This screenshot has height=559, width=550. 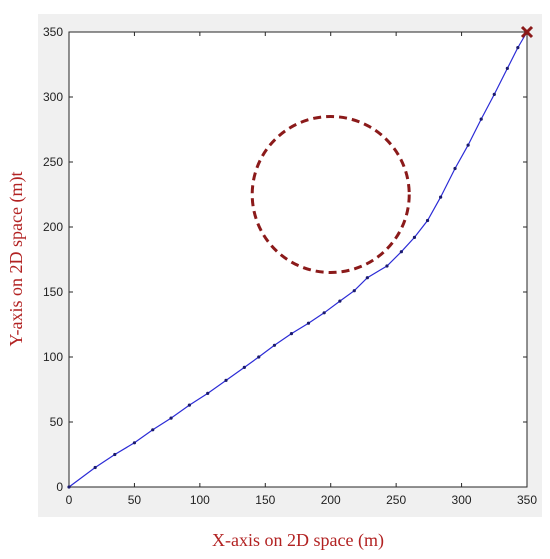 I want to click on goal-layer, so click(x=527, y=32).